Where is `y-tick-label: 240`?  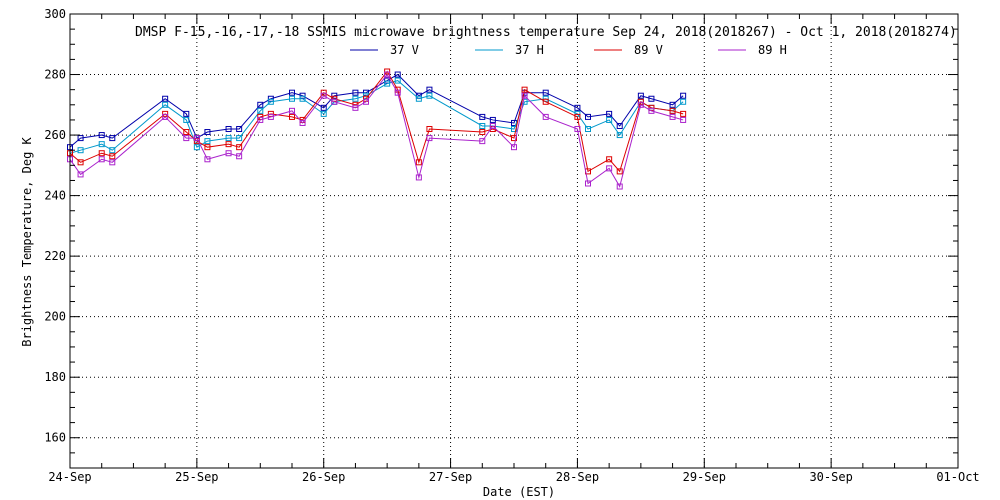
y-tick-label: 240 is located at coordinates (55, 196).